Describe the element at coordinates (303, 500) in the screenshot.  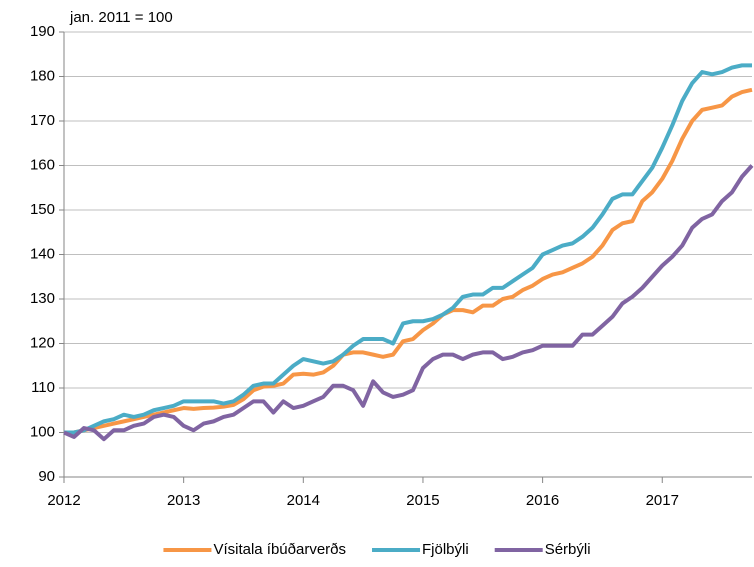
I see `x-tick-label: 2014` at that location.